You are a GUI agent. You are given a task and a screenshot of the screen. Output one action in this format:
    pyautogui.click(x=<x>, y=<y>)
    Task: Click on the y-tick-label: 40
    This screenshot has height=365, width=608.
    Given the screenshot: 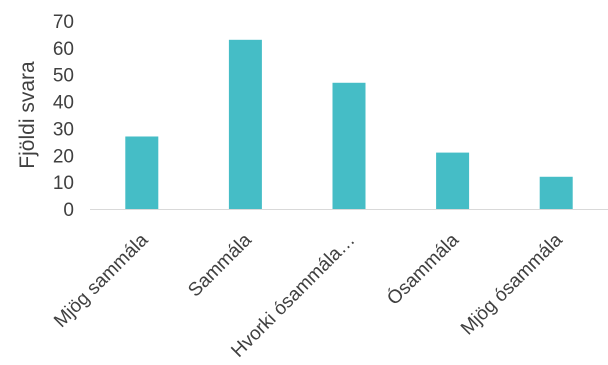 What is the action you would take?
    pyautogui.click(x=63, y=103)
    